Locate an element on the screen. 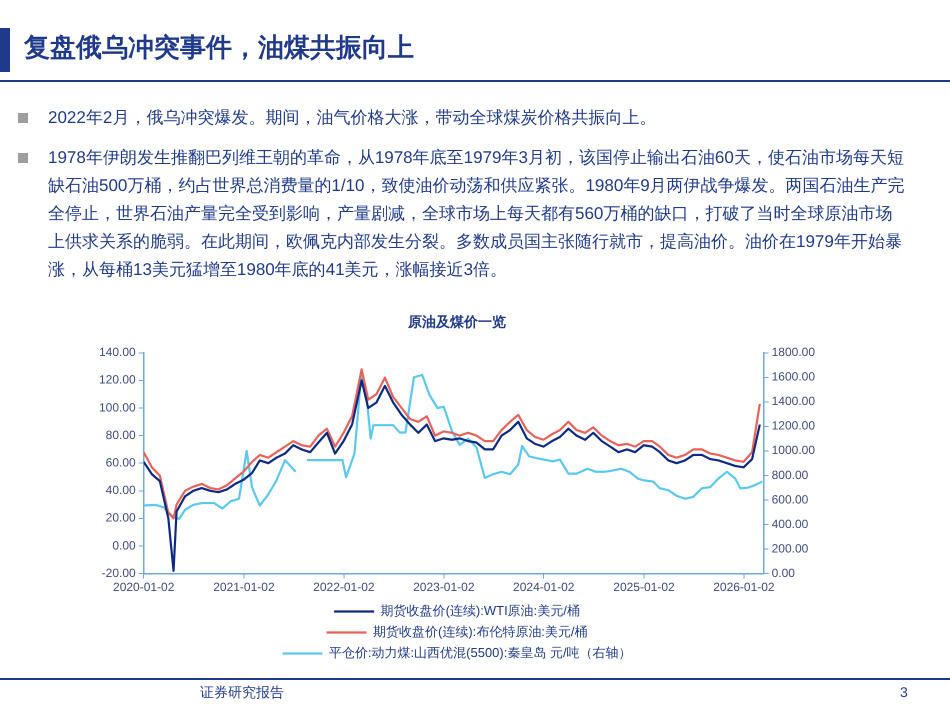  chart-title: 复盘俄乌冲突事件，油煤共振向上 is located at coordinates (219, 47).